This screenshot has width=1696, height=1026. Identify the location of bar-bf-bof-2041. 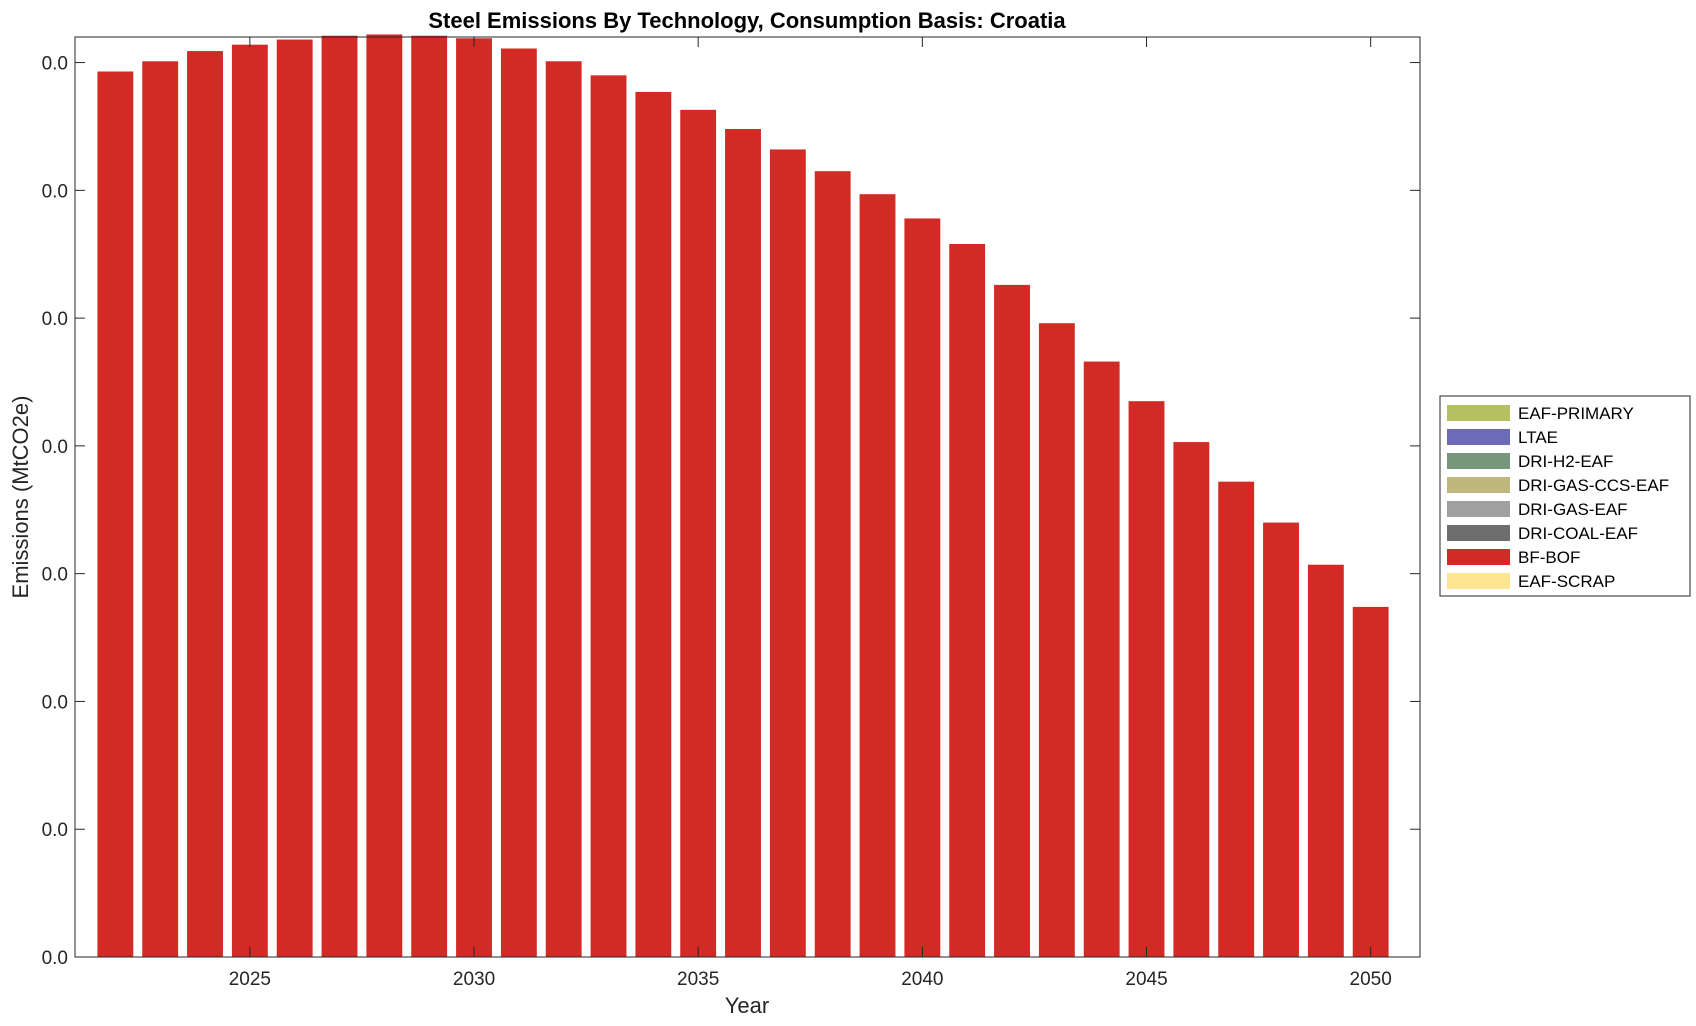
(967, 600).